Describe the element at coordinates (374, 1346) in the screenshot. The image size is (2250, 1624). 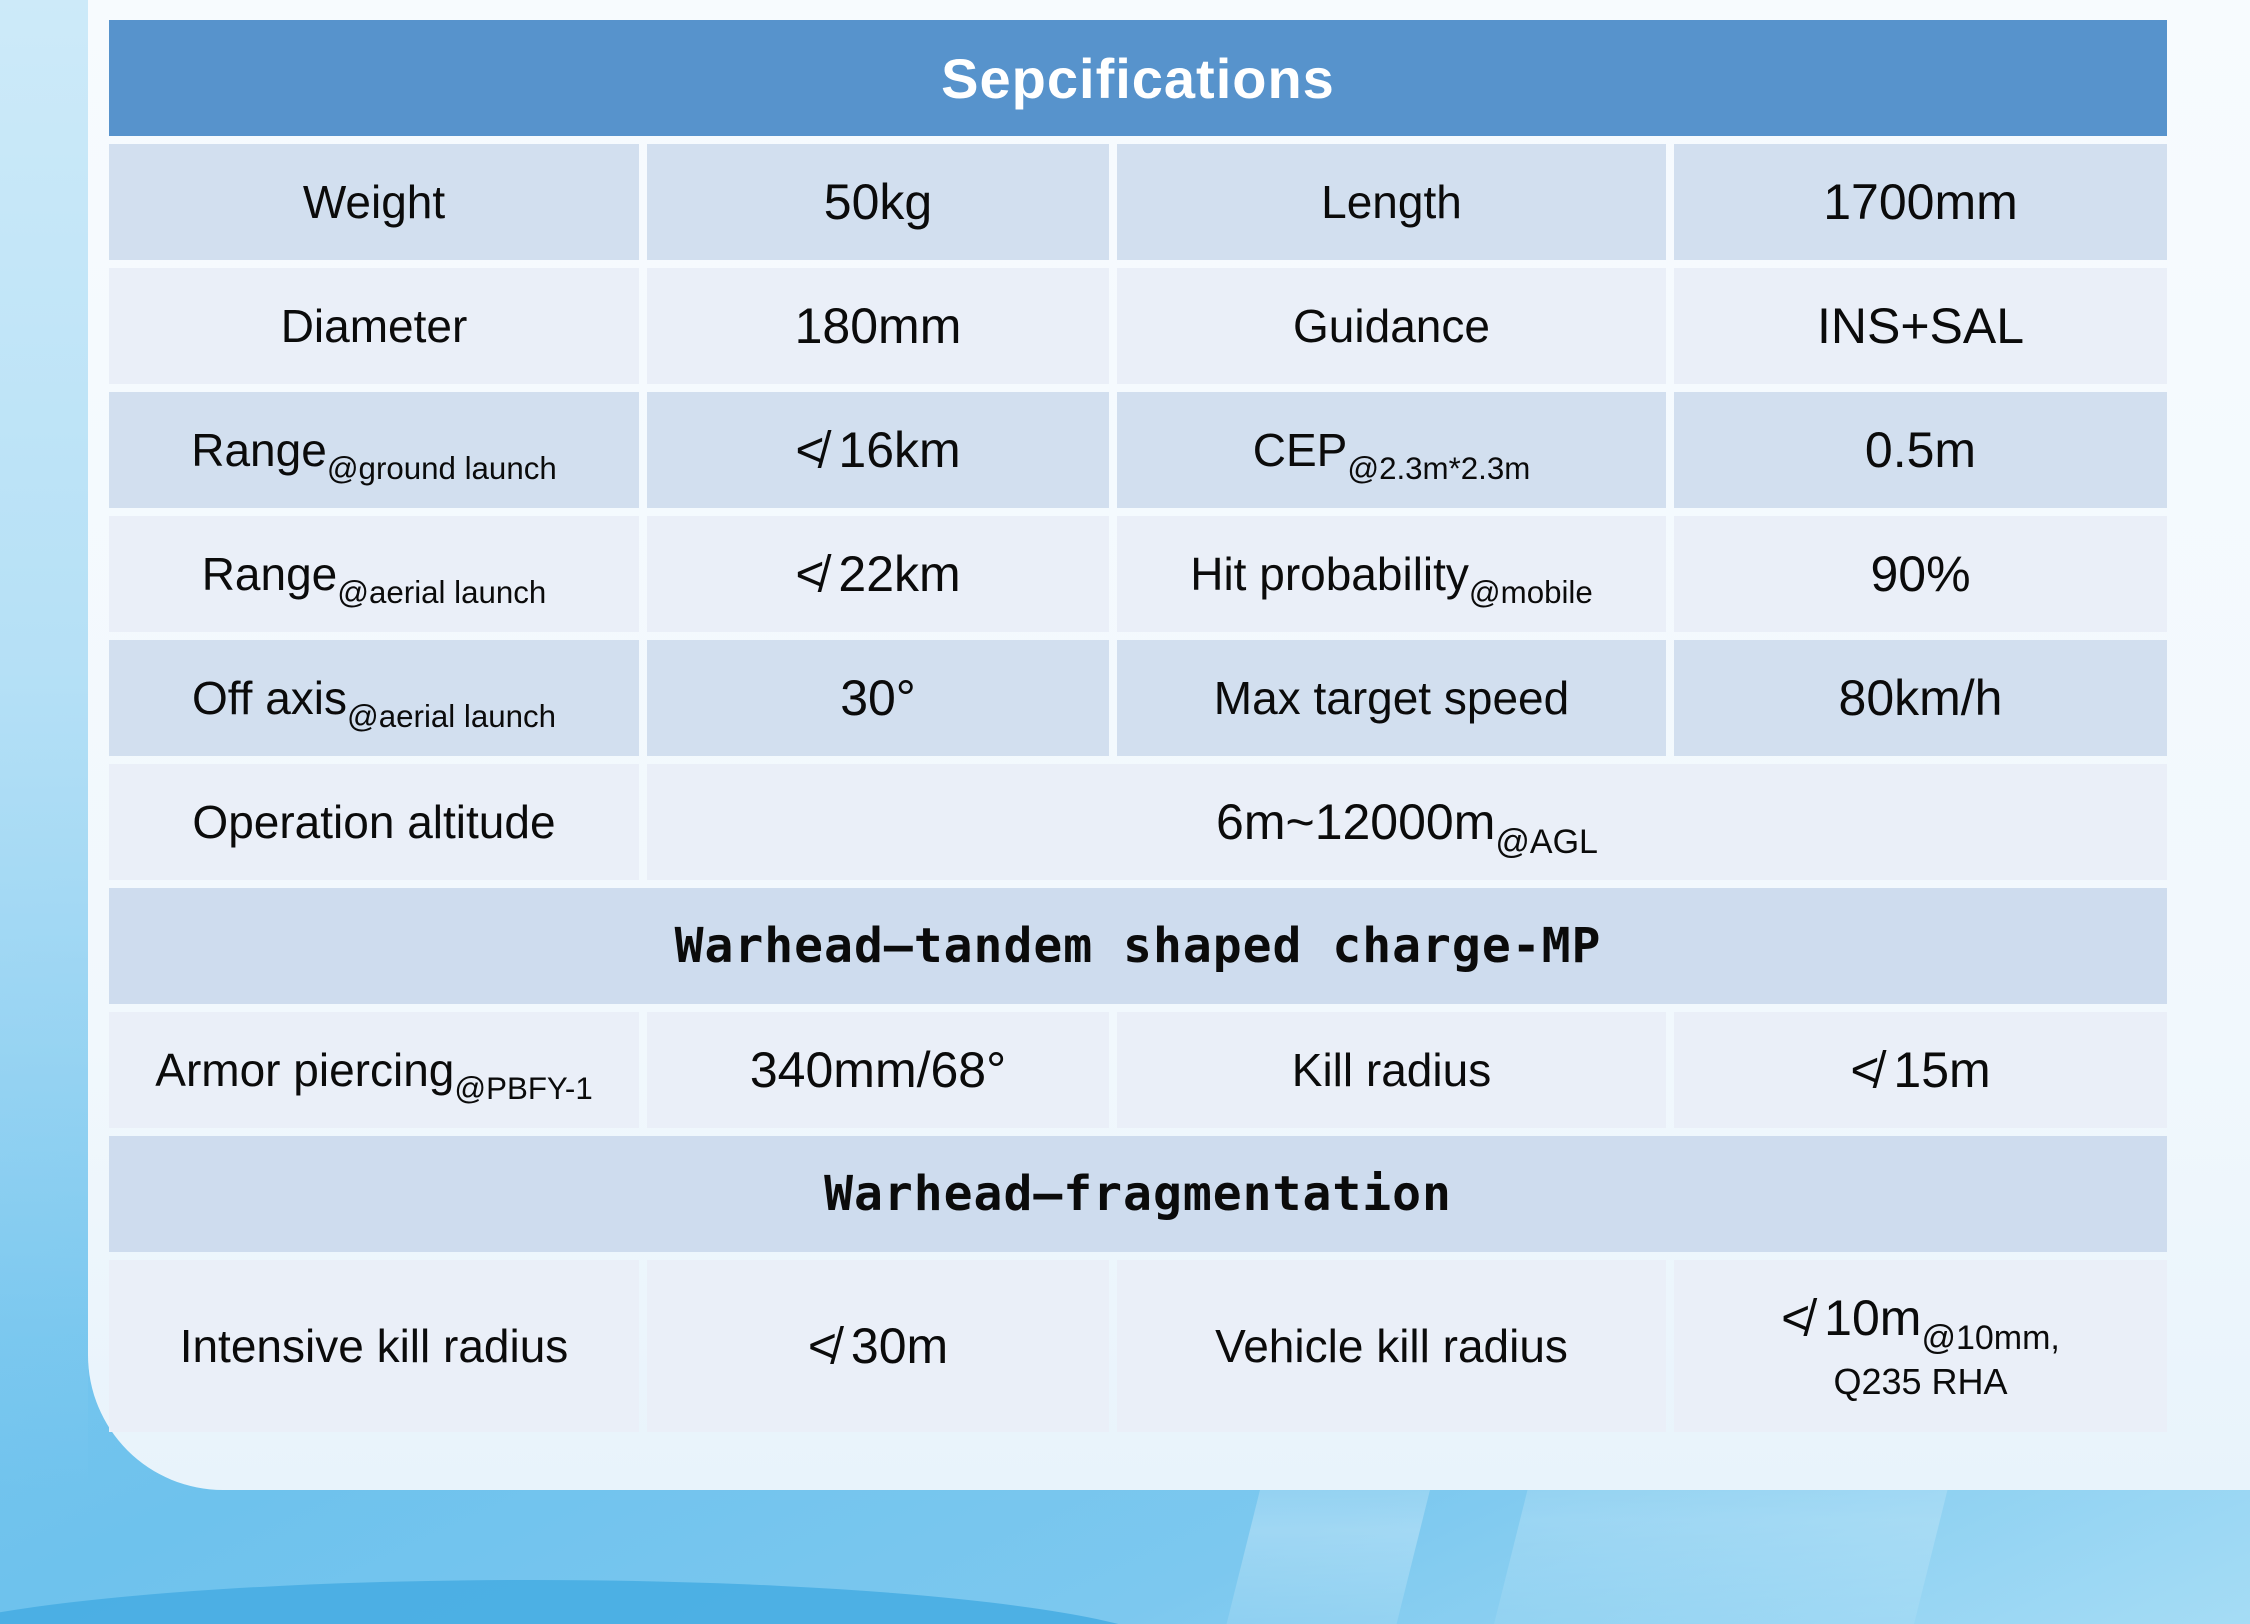
I see `spec-label-intensive-kill-radius: Intensive kill radius` at that location.